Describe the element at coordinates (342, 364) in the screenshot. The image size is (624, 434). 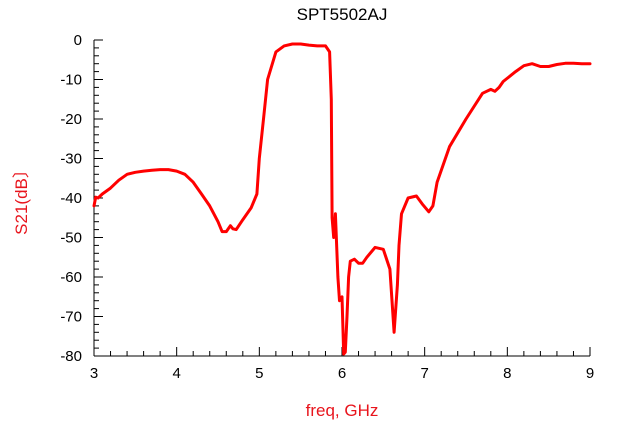
I see `x-axis: 3 4 5 6 7 8 9` at that location.